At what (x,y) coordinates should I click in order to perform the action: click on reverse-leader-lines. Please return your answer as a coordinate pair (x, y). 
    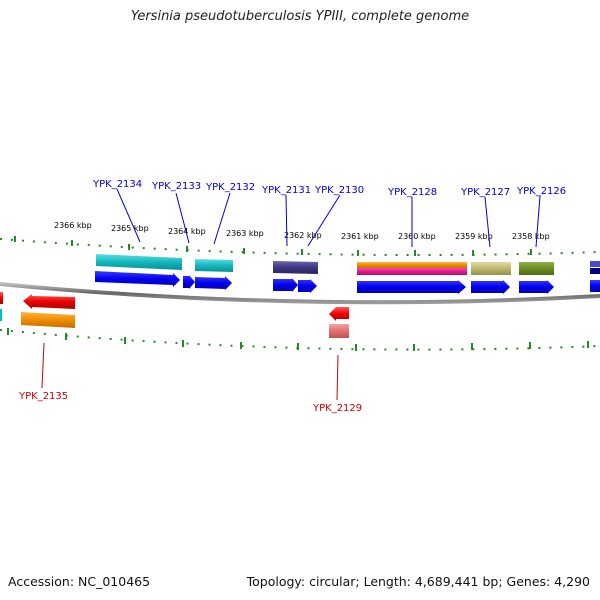
    Looking at the image, I should click on (190, 371).